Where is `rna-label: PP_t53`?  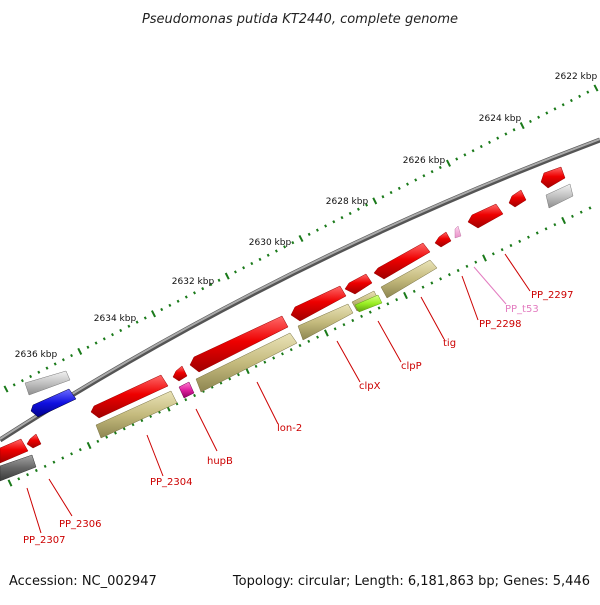 rna-label: PP_t53 is located at coordinates (522, 309).